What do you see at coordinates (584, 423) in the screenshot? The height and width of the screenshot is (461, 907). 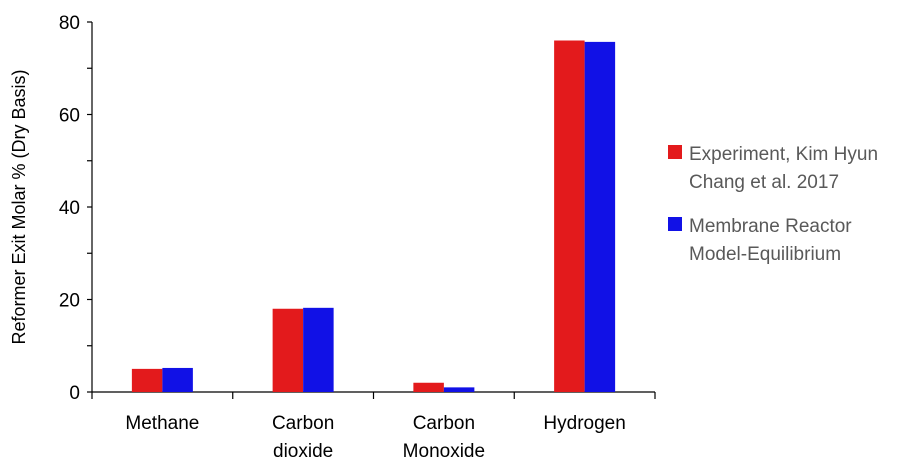 I see `category-label: Hydrogen` at bounding box center [584, 423].